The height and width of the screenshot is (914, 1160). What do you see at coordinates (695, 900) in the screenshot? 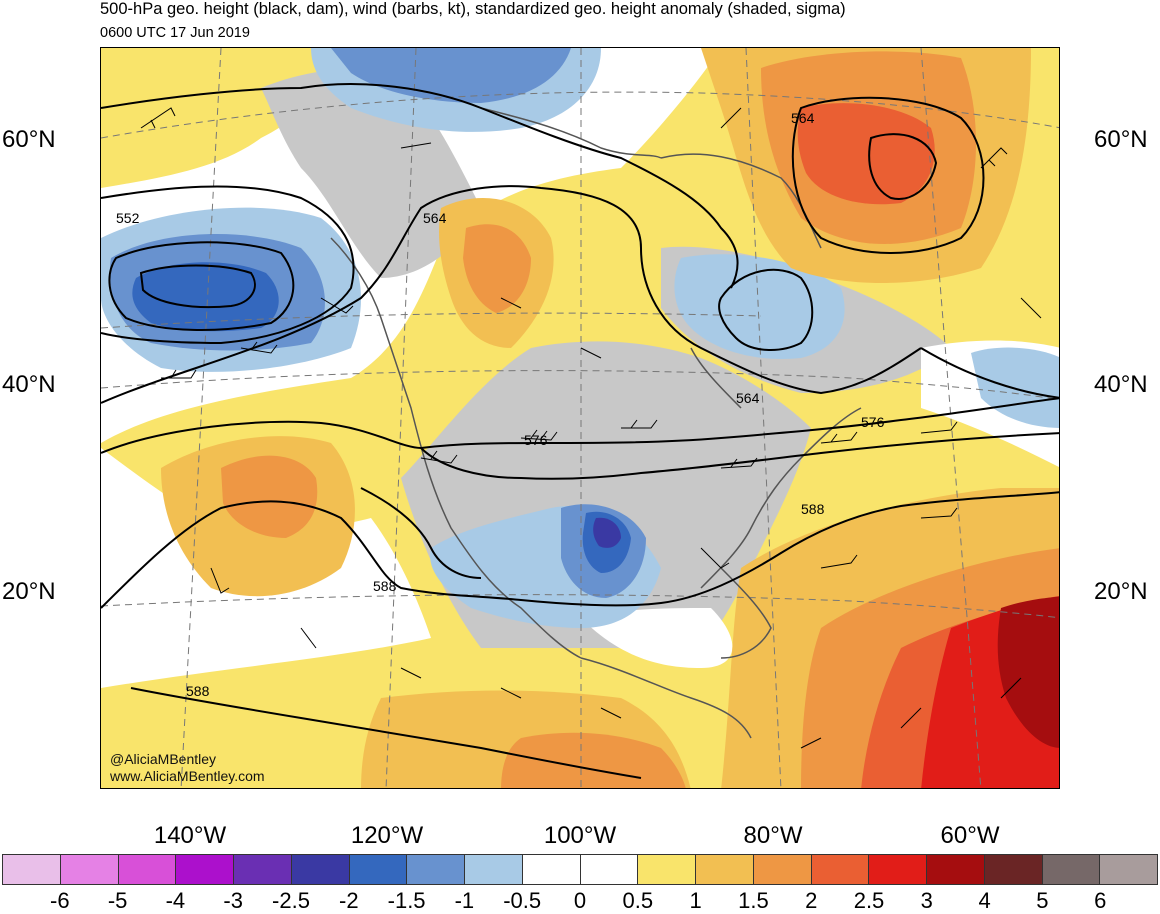
I see `colorbar-tick-label: 1` at bounding box center [695, 900].